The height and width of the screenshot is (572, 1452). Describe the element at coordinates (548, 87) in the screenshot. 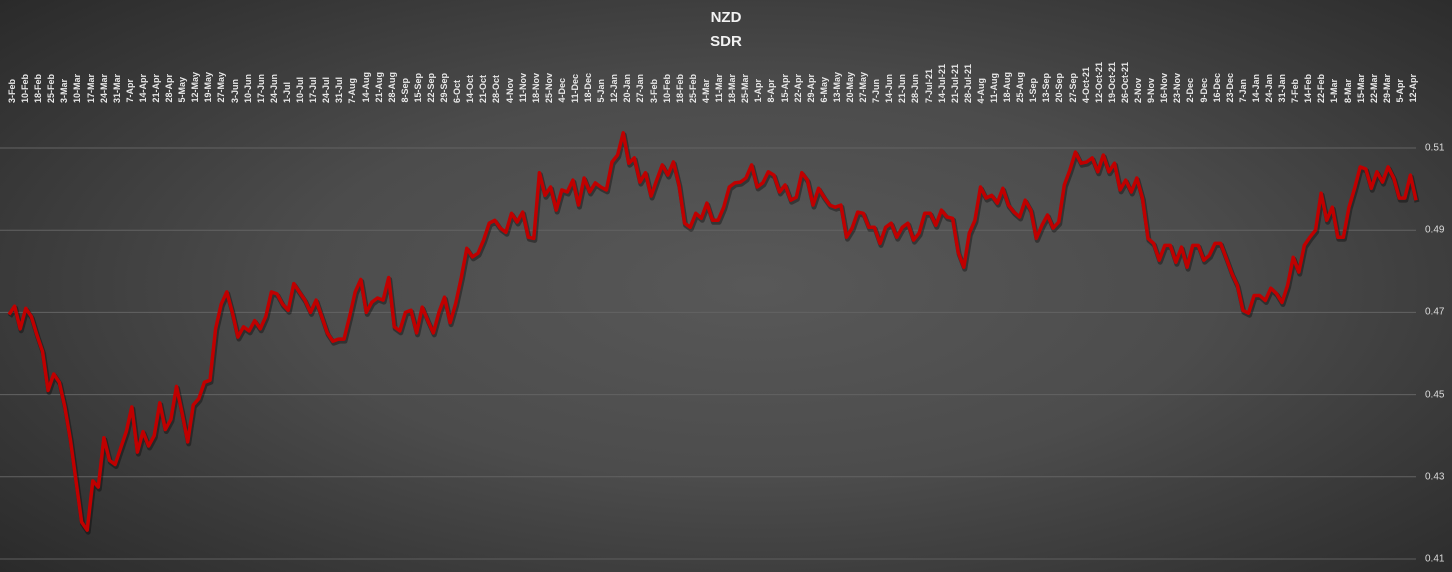

I see `x-tick-label: 25-Nov` at that location.